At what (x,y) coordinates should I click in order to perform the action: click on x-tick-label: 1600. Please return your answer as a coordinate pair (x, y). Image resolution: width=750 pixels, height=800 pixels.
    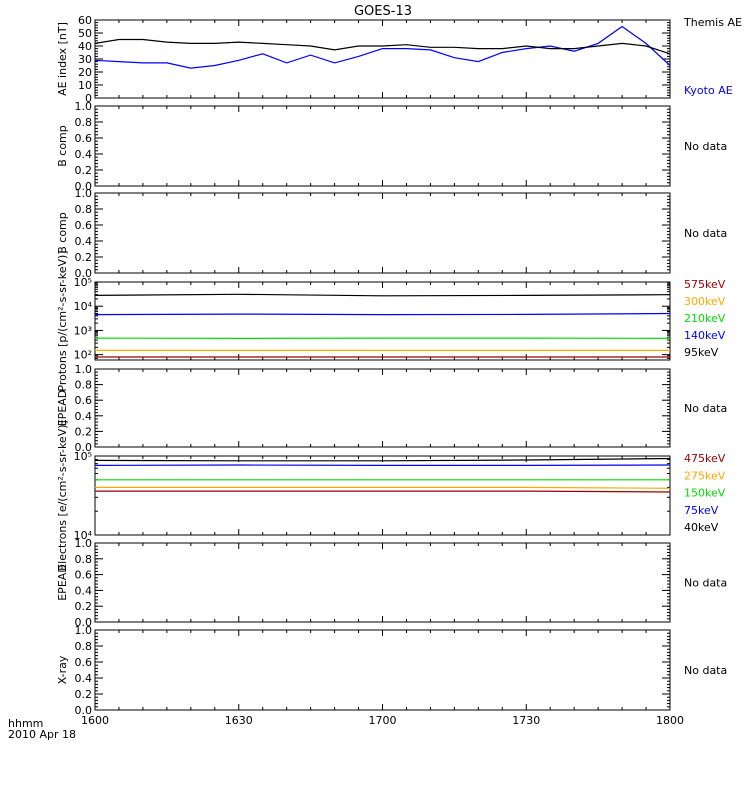
    Looking at the image, I should click on (95, 720).